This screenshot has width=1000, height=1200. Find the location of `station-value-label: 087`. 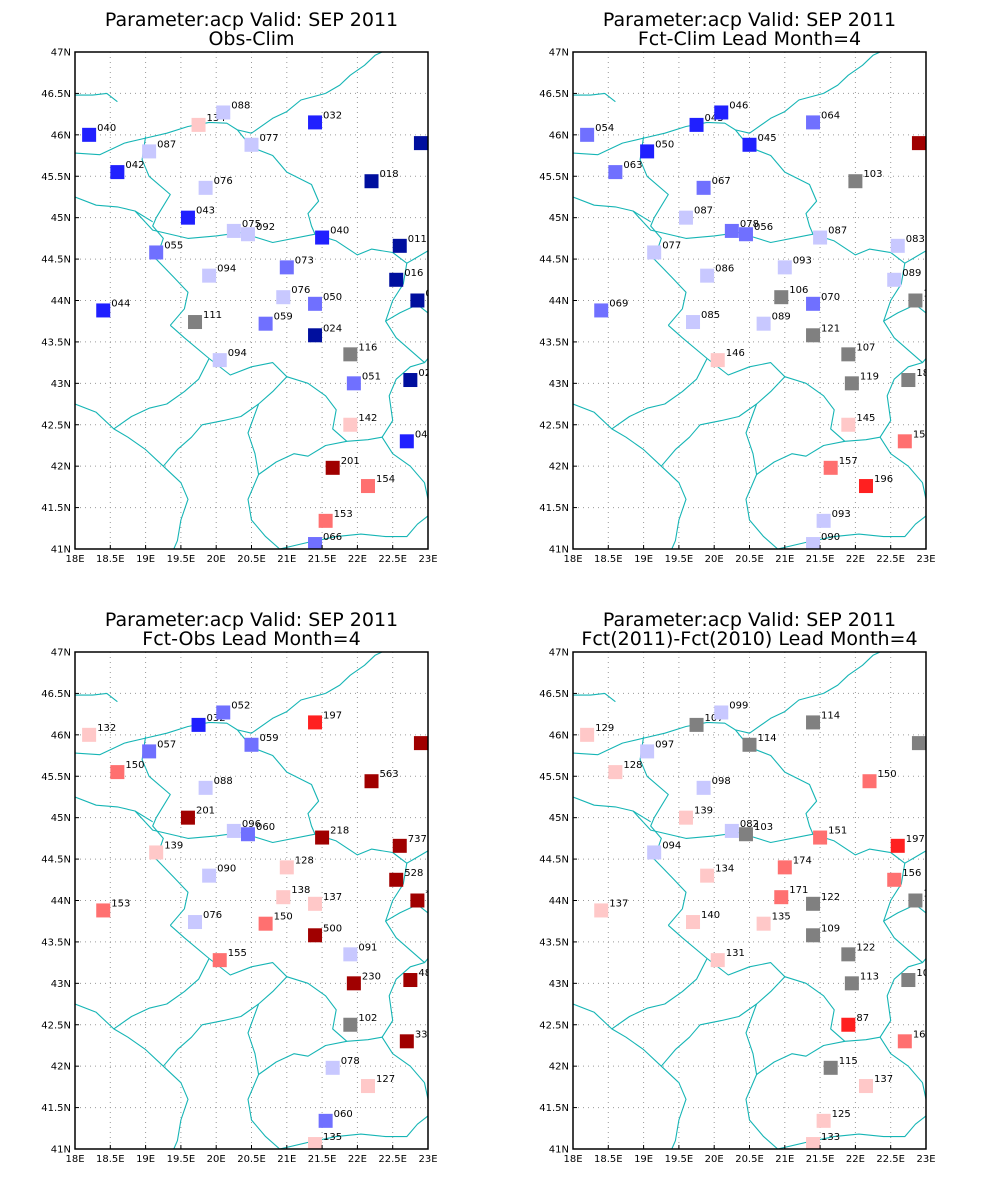

station-value-label: 087 is located at coordinates (837, 231).